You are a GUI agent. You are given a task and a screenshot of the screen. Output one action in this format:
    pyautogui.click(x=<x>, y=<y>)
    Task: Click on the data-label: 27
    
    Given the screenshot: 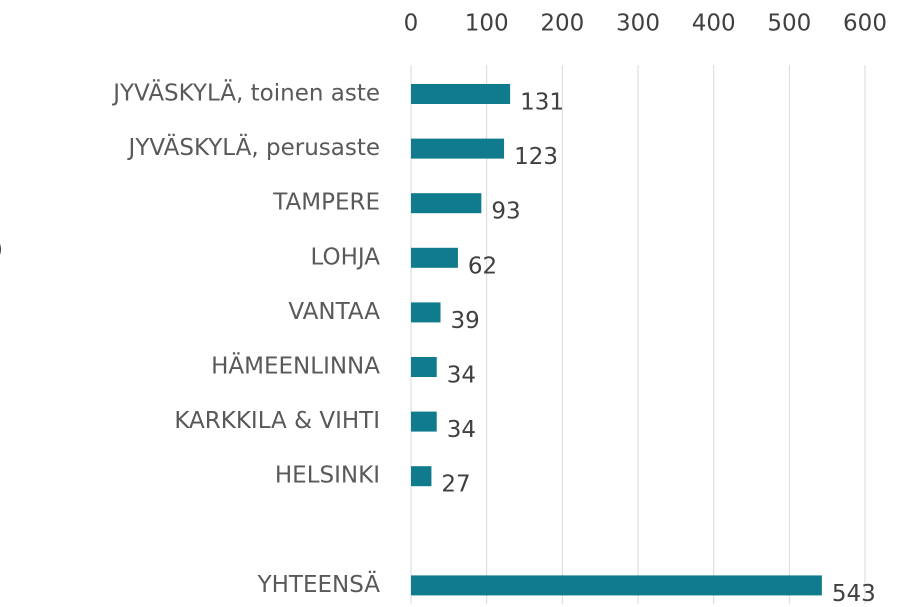 What is the action you would take?
    pyautogui.click(x=455, y=485)
    